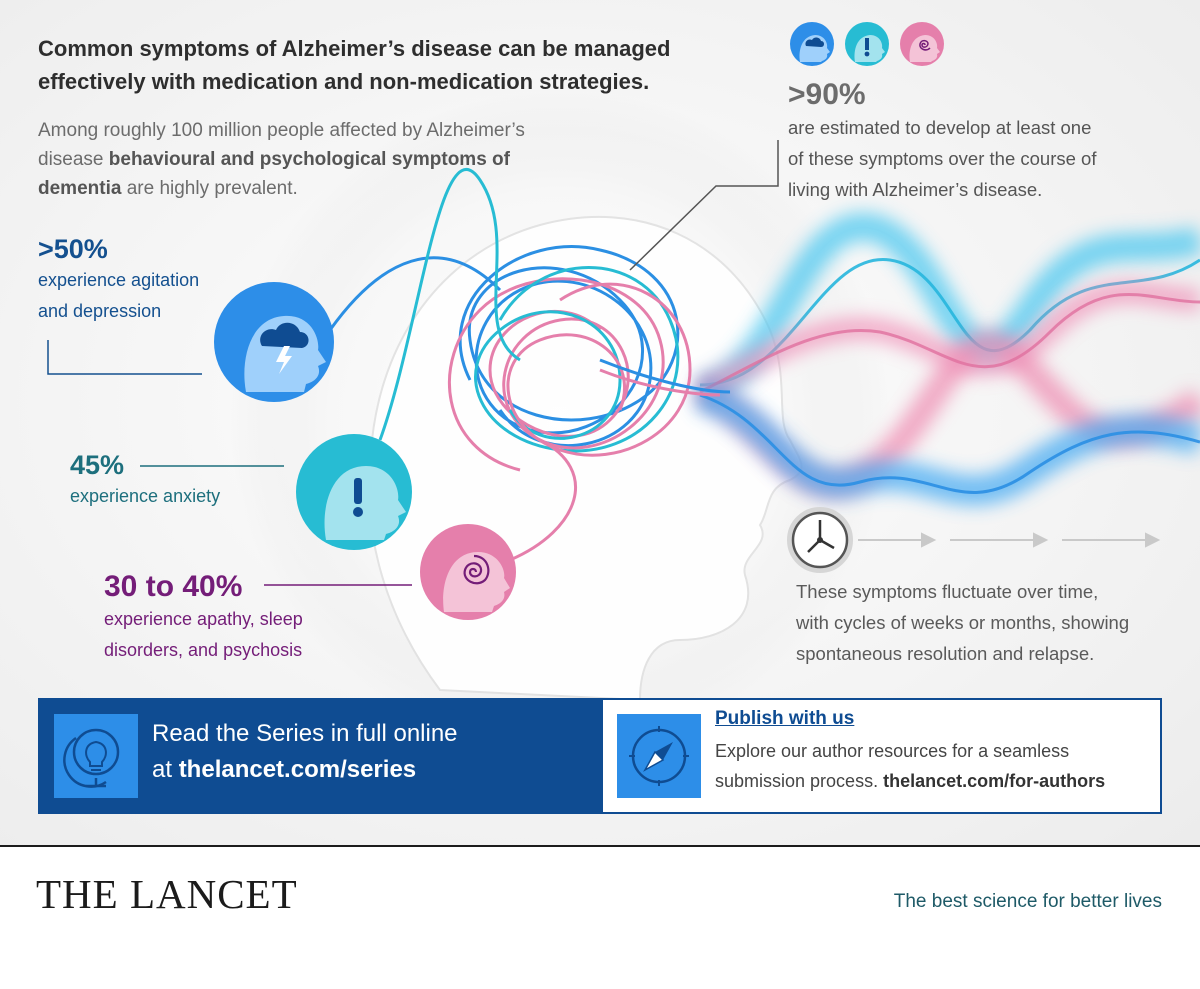 The width and height of the screenshot is (1200, 989). I want to click on read-series-line1: Read the Series in full online, so click(305, 733).